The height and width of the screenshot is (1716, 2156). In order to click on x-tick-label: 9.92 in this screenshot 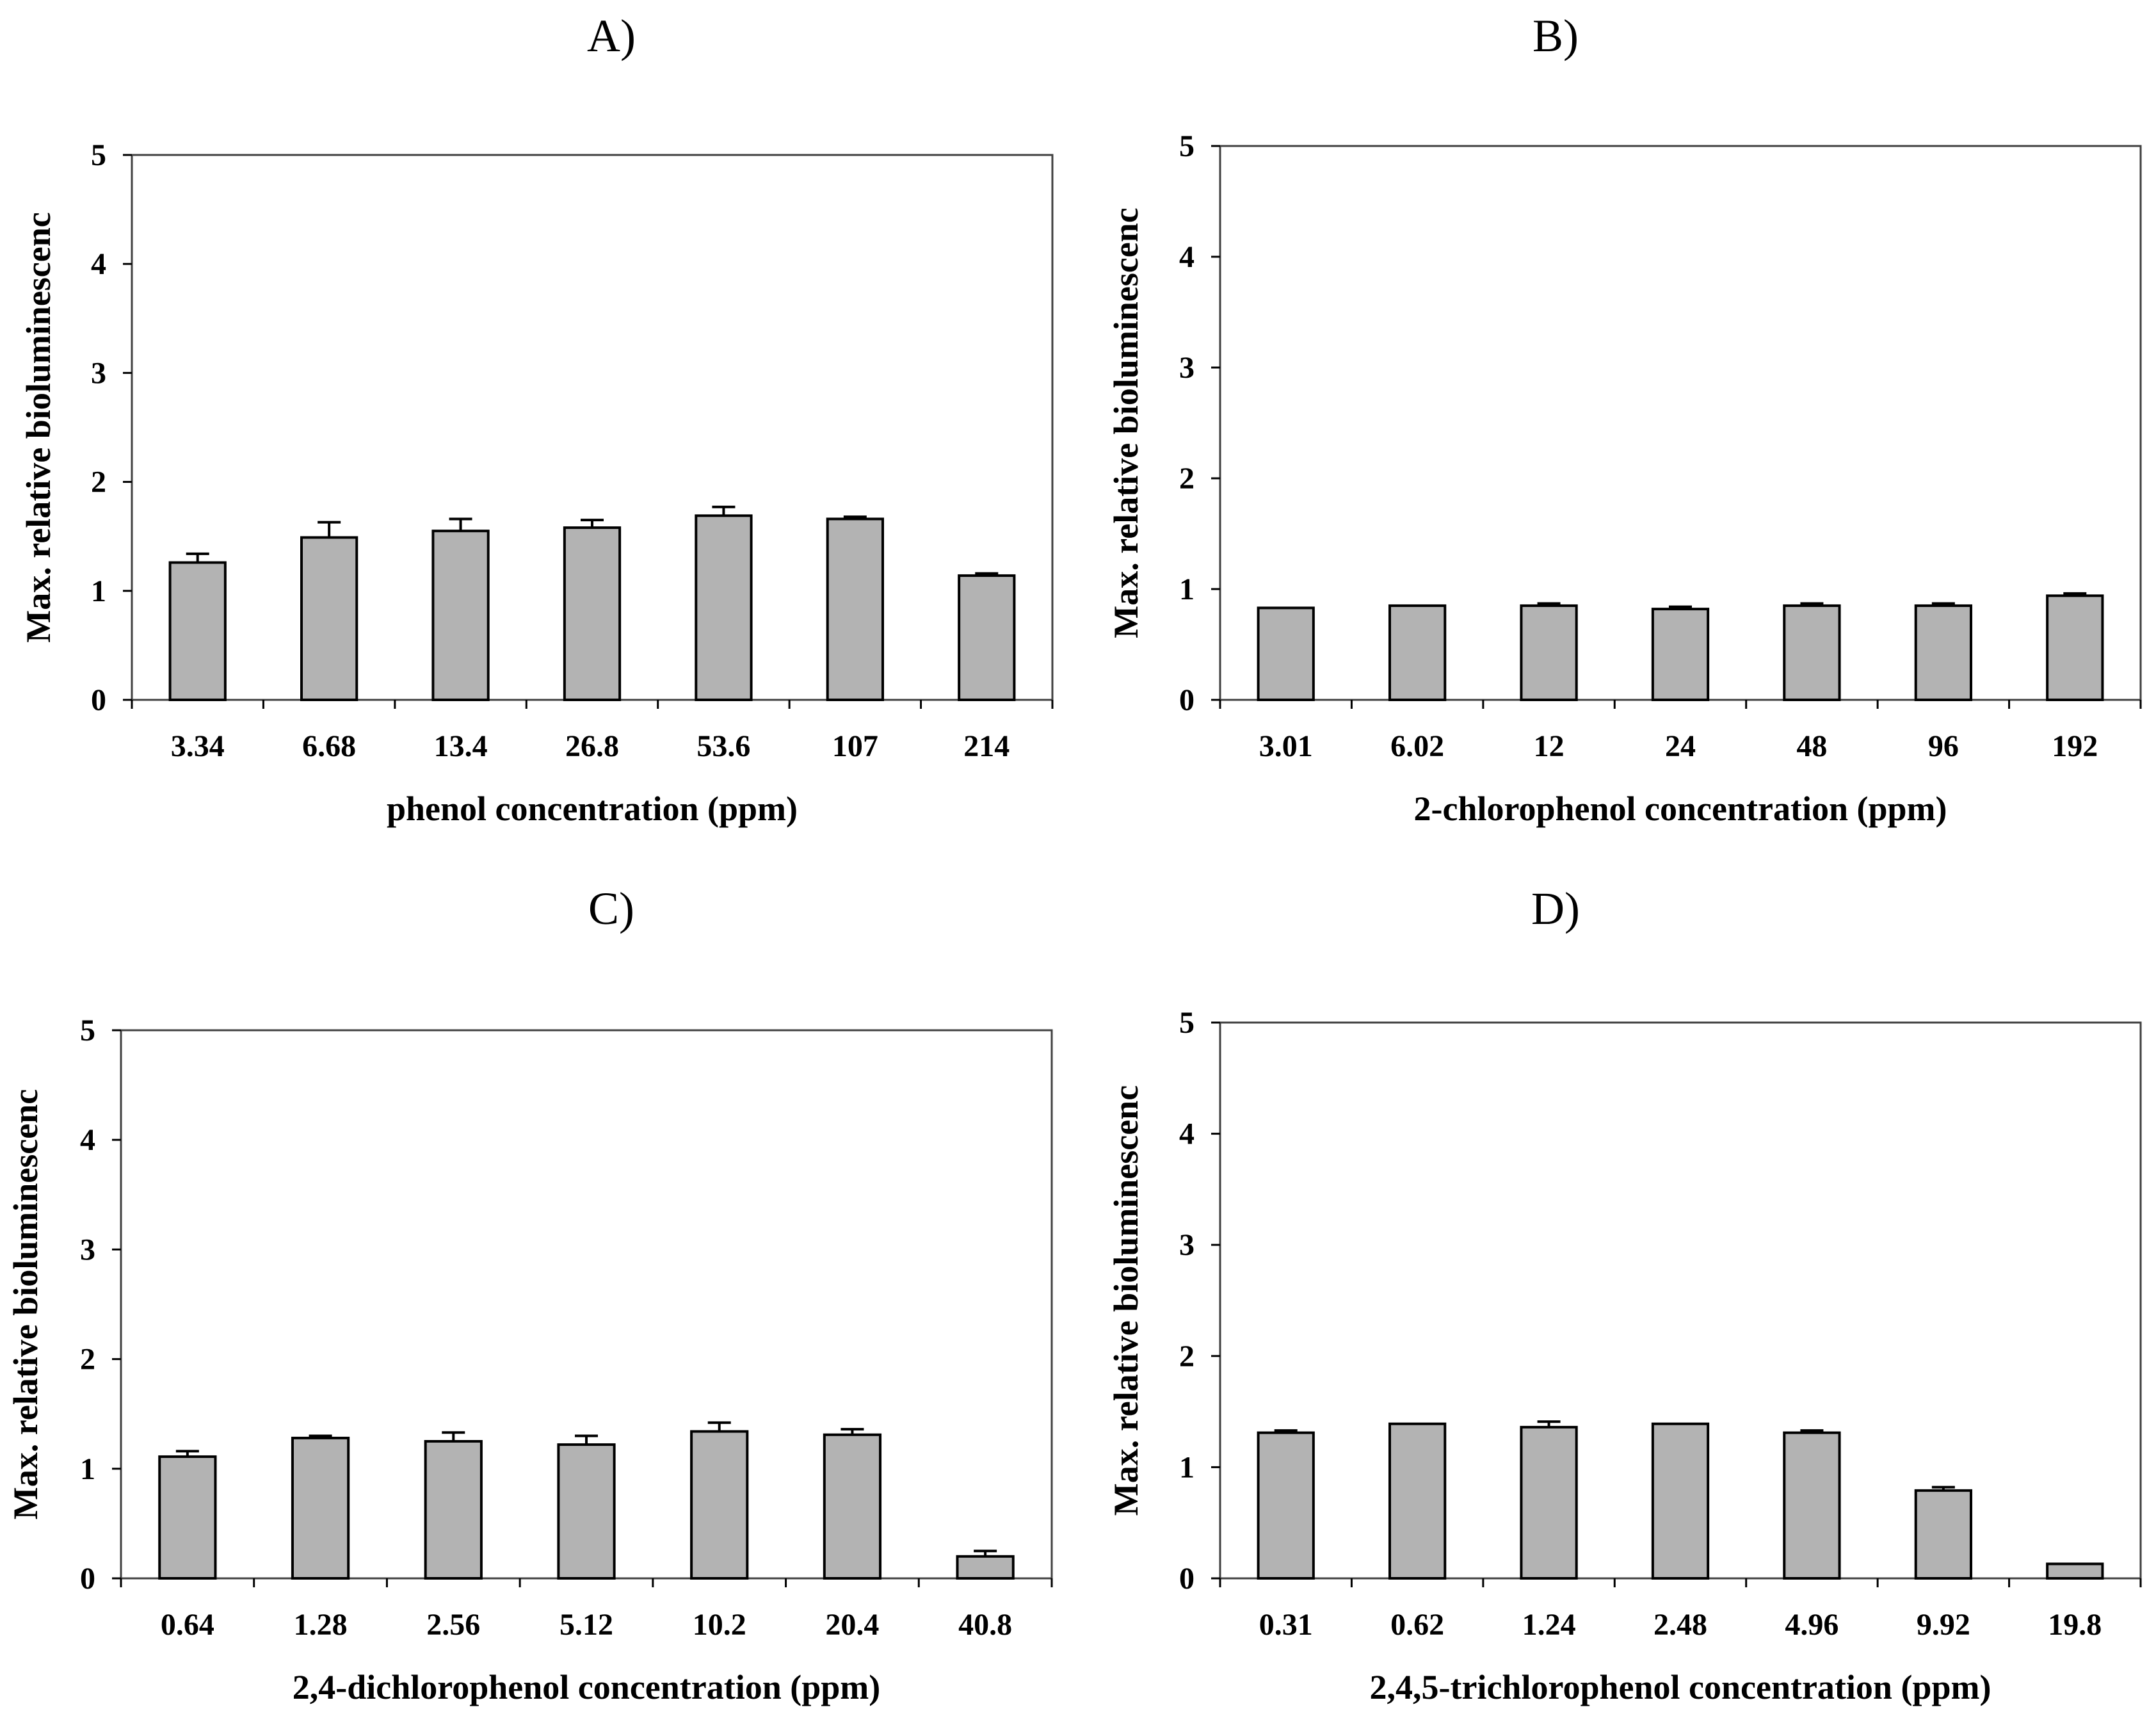, I will do `click(1943, 1625)`.